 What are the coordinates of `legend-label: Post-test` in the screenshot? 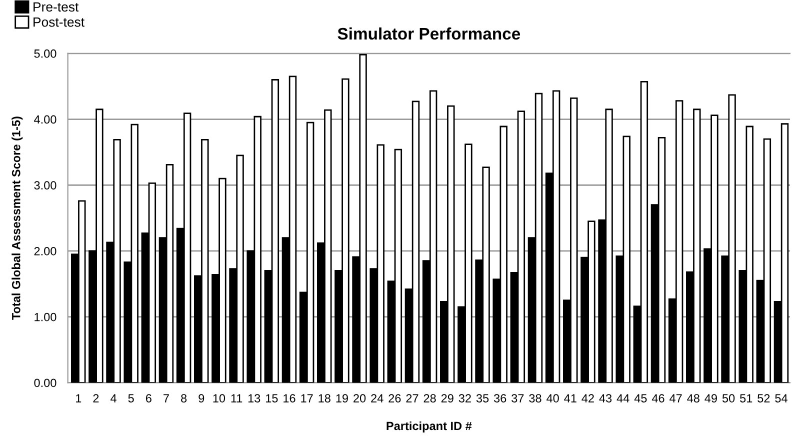 It's located at (59, 22).